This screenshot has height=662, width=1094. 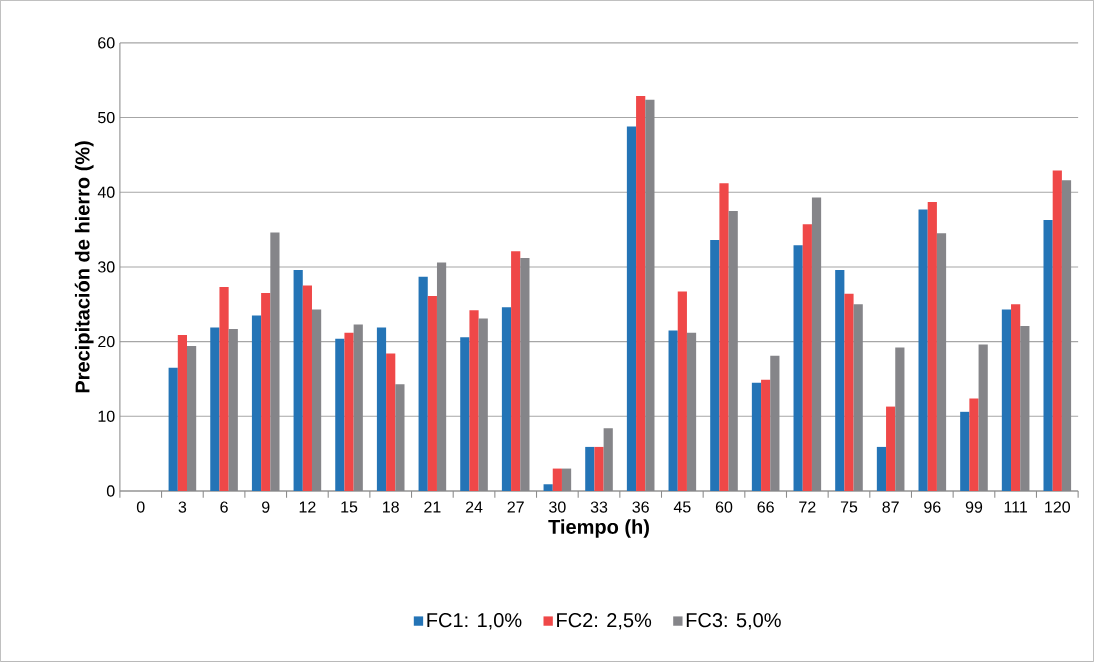 I want to click on x-tick-label: 33, so click(x=599, y=507).